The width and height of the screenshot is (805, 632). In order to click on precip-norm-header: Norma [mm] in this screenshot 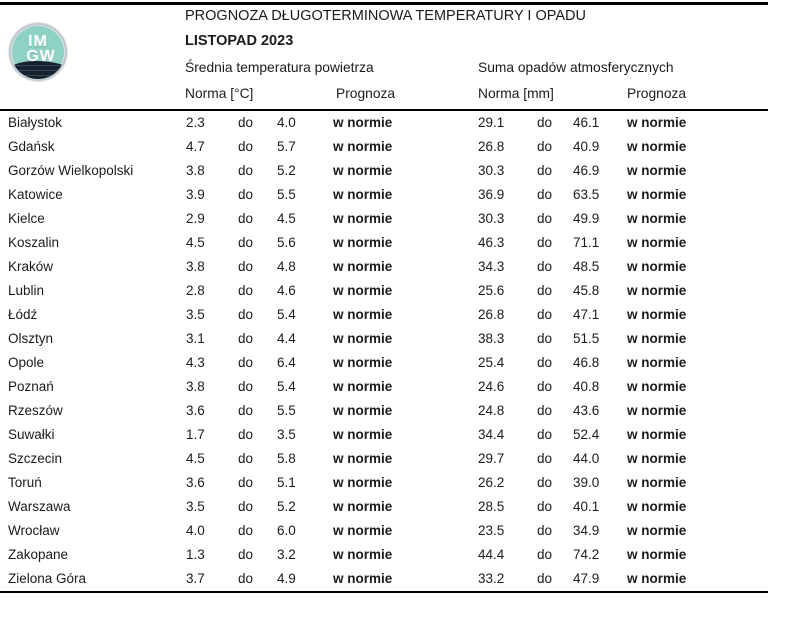, I will do `click(516, 93)`.